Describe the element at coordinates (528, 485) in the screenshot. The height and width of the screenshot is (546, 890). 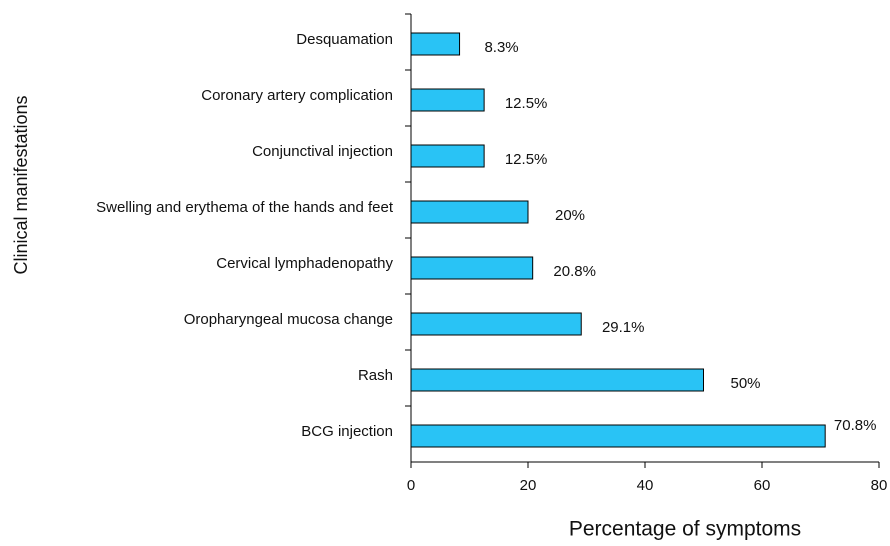
I see `x-tick-label: 20` at that location.